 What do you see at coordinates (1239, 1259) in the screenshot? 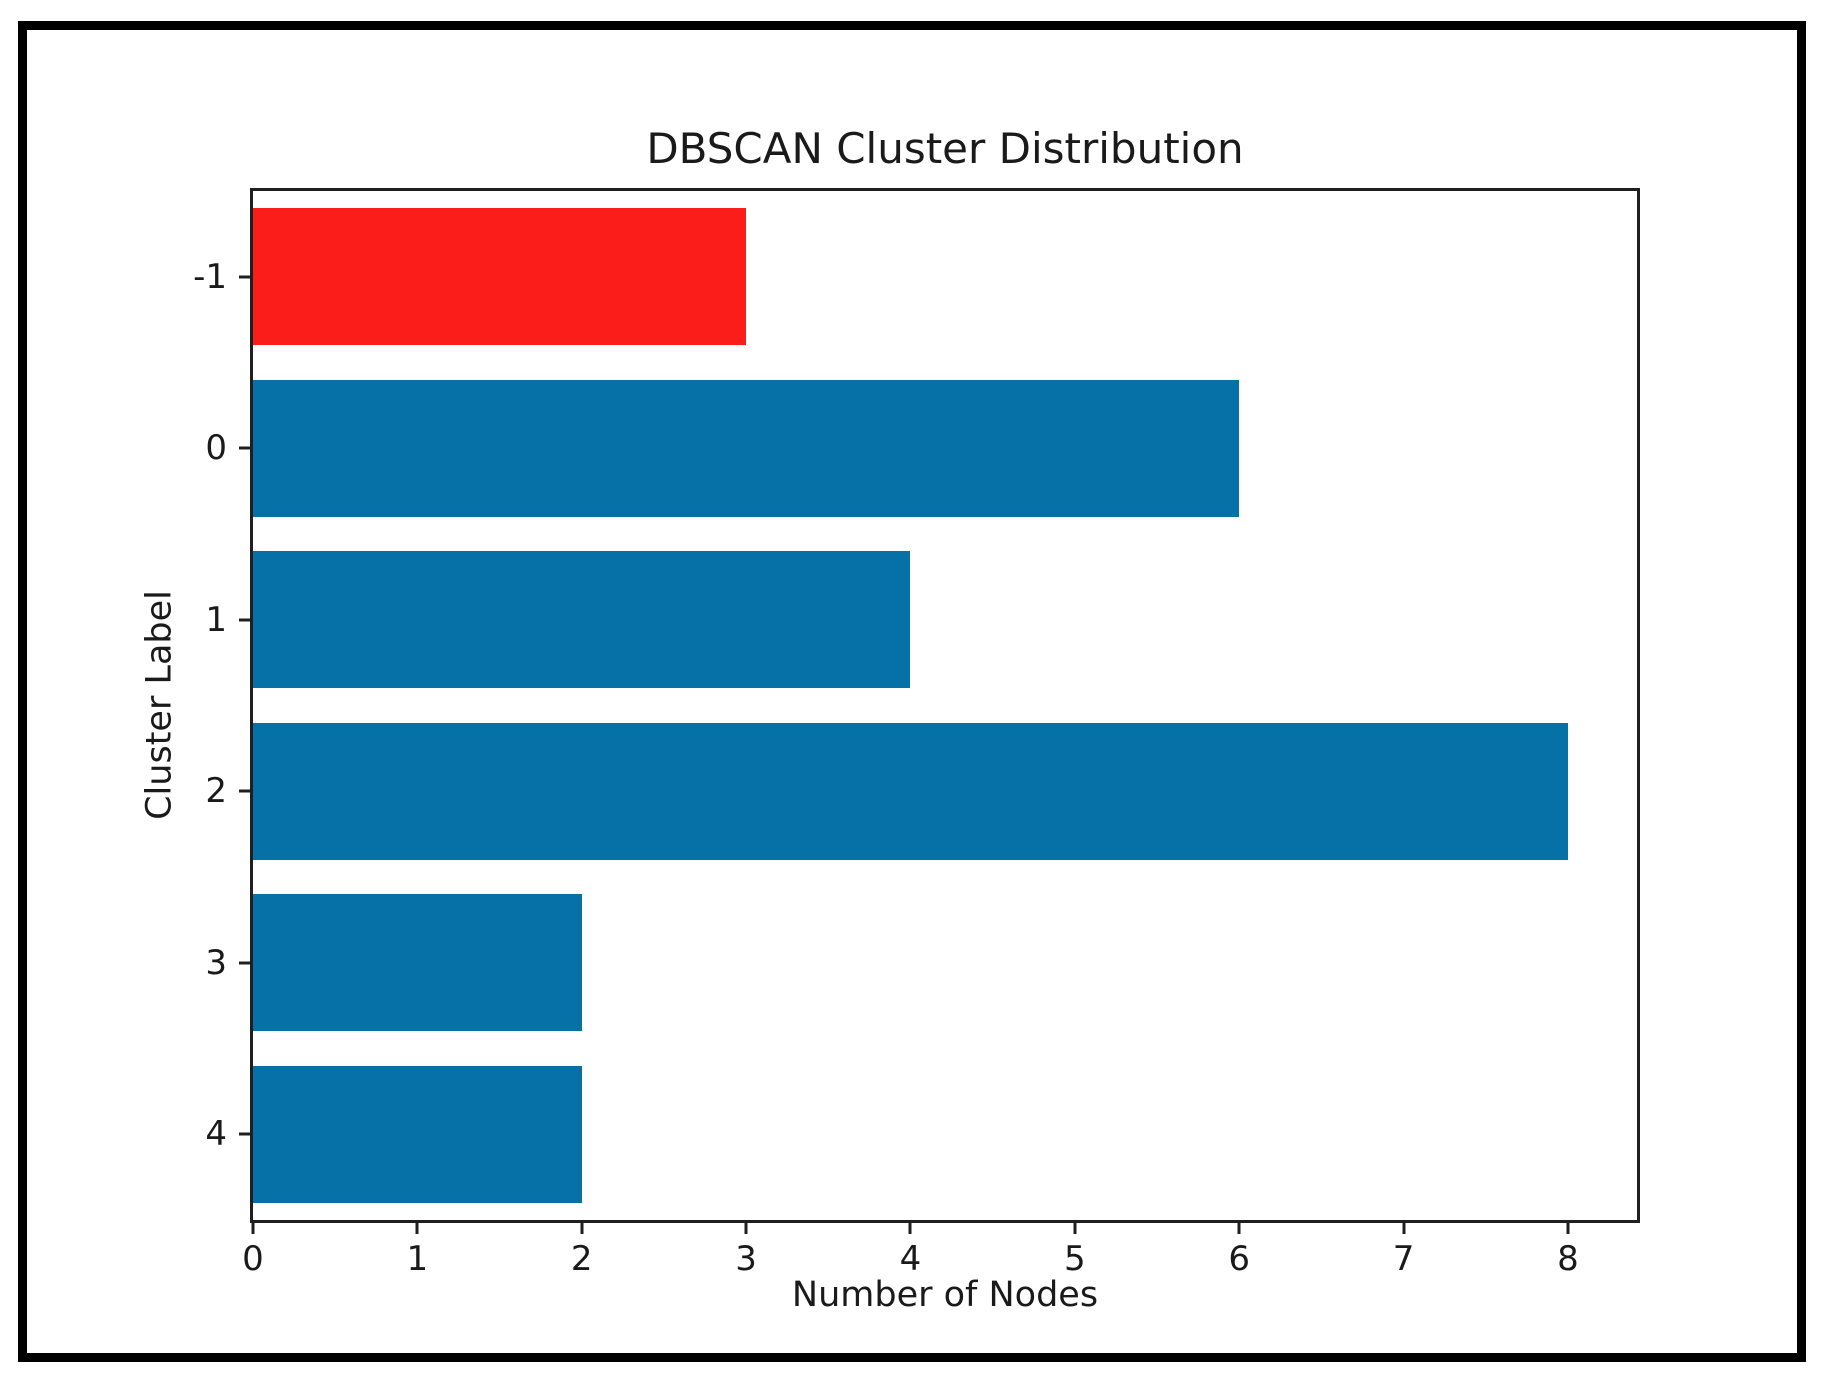
I see `x-tick-label-6: 6` at bounding box center [1239, 1259].